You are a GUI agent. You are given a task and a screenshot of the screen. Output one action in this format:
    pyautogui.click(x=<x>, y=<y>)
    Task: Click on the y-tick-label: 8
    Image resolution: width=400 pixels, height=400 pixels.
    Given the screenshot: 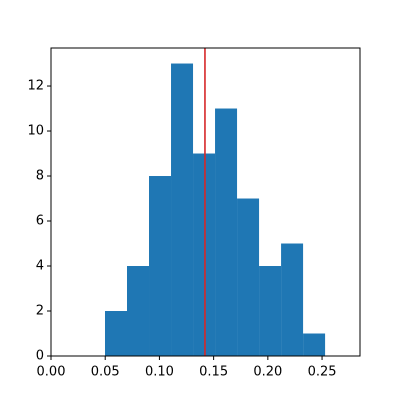 What is the action you would take?
    pyautogui.click(x=40, y=176)
    